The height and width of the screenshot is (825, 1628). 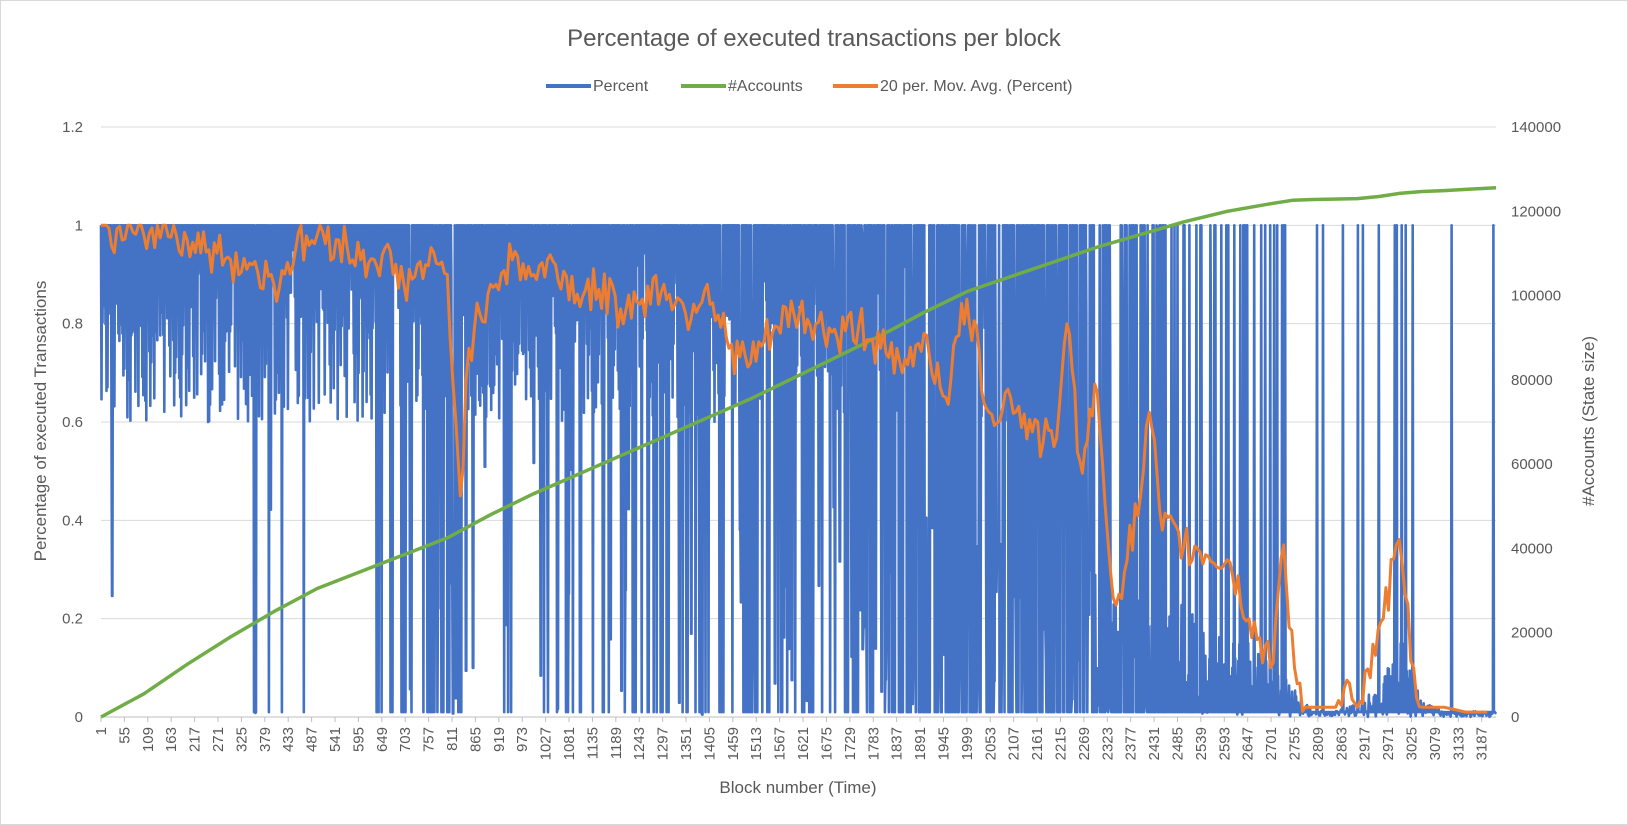 What do you see at coordinates (733, 743) in the screenshot?
I see `x-tick-label: 1459` at bounding box center [733, 743].